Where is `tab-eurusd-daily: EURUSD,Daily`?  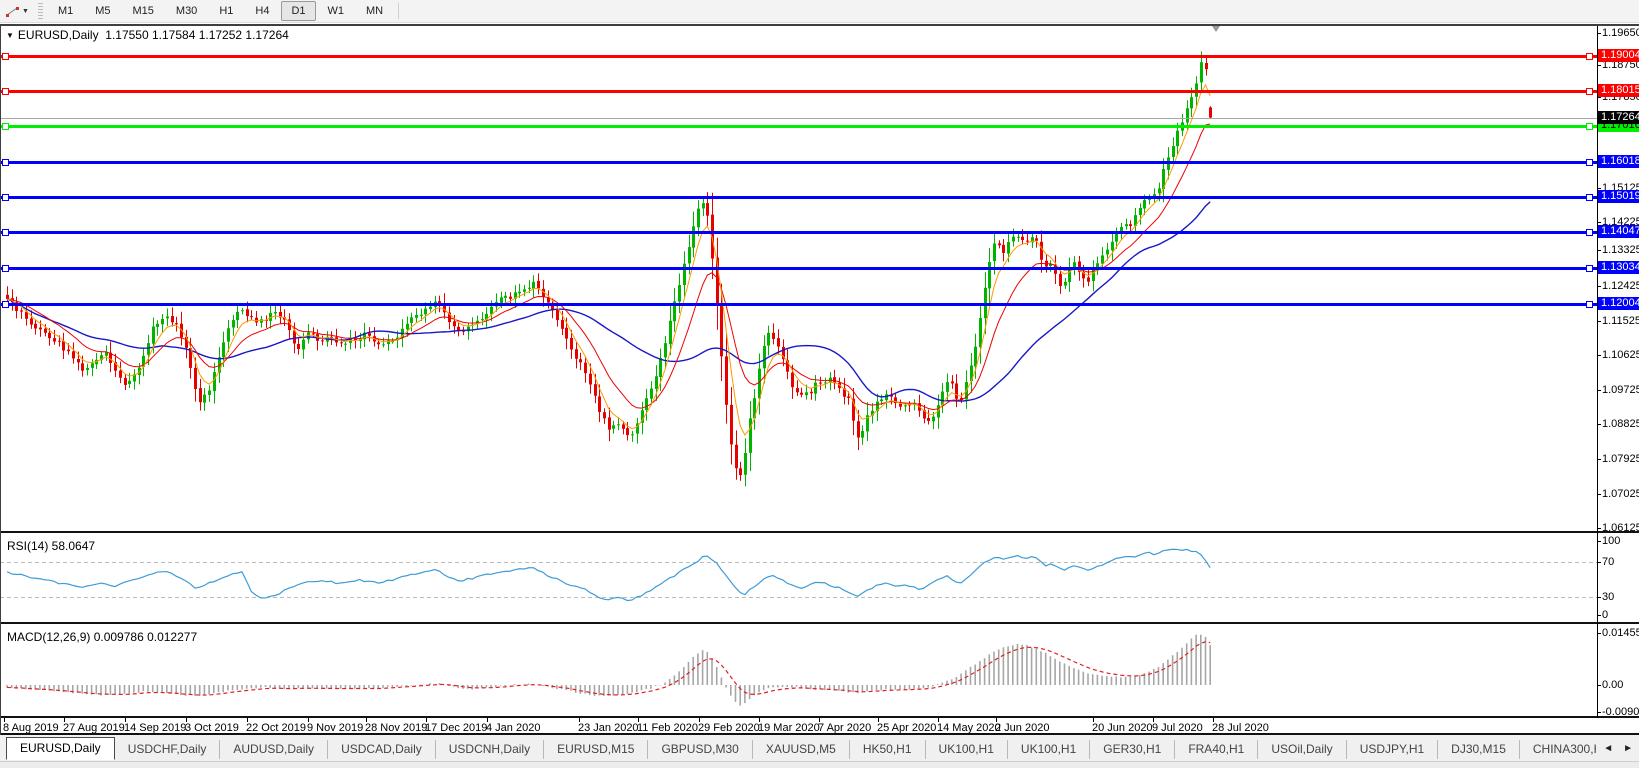 tab-eurusd-daily: EURUSD,Daily is located at coordinates (60, 748).